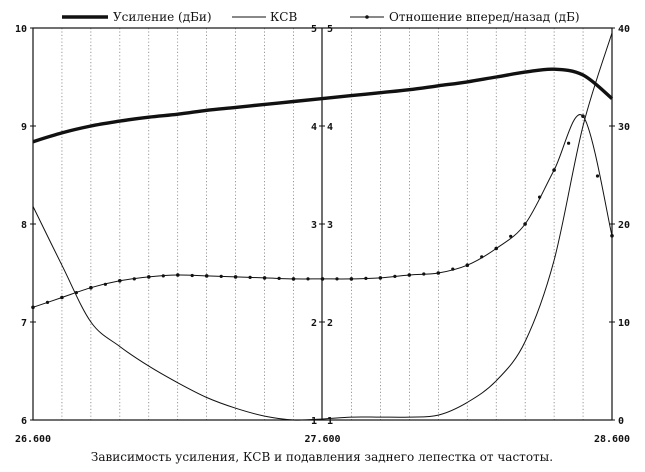 This screenshot has height=472, width=645. I want to click on legend-swatch-fb-marker, so click(367, 17).